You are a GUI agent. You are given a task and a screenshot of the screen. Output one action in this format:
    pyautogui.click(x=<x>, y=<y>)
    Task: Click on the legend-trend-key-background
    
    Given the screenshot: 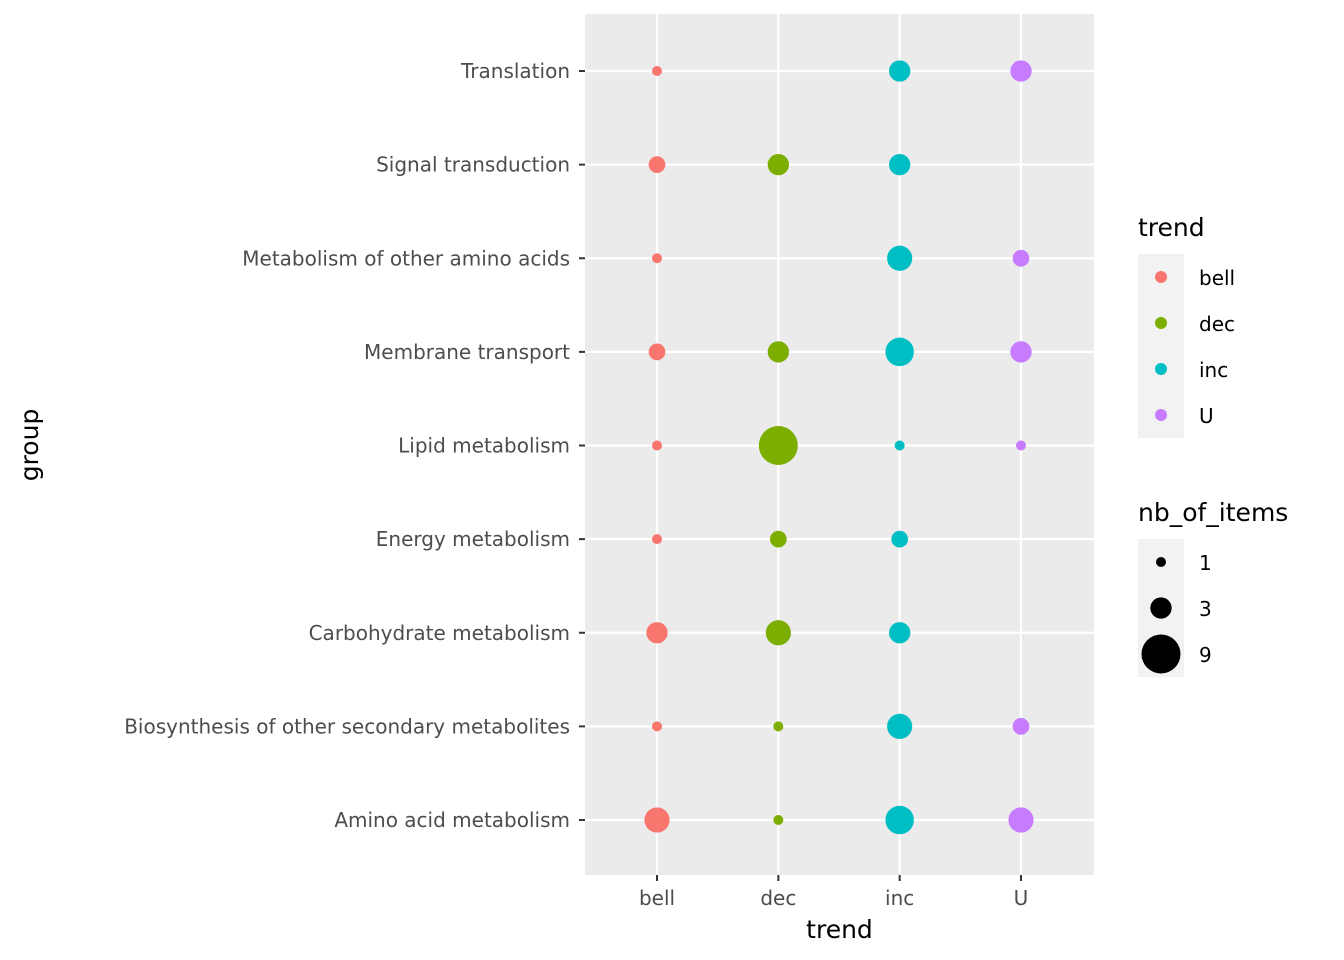 What is the action you would take?
    pyautogui.click(x=1161, y=346)
    